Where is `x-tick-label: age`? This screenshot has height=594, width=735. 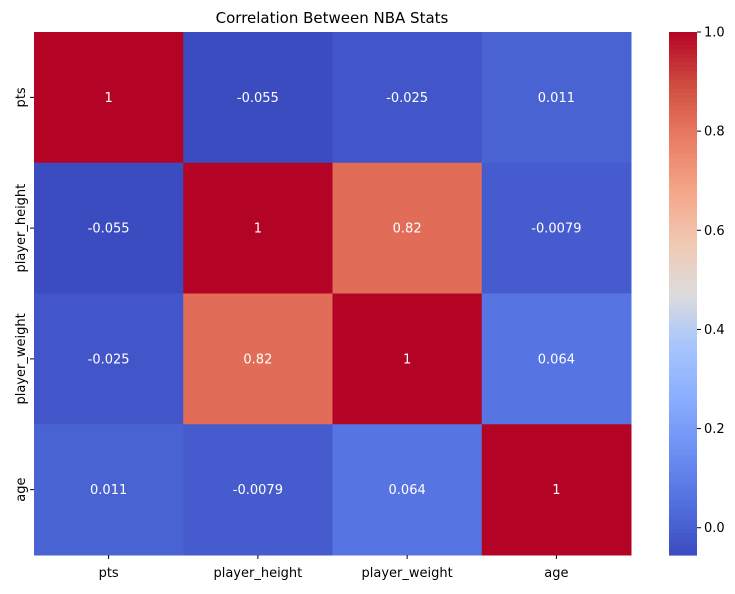 x-tick-label: age is located at coordinates (556, 573).